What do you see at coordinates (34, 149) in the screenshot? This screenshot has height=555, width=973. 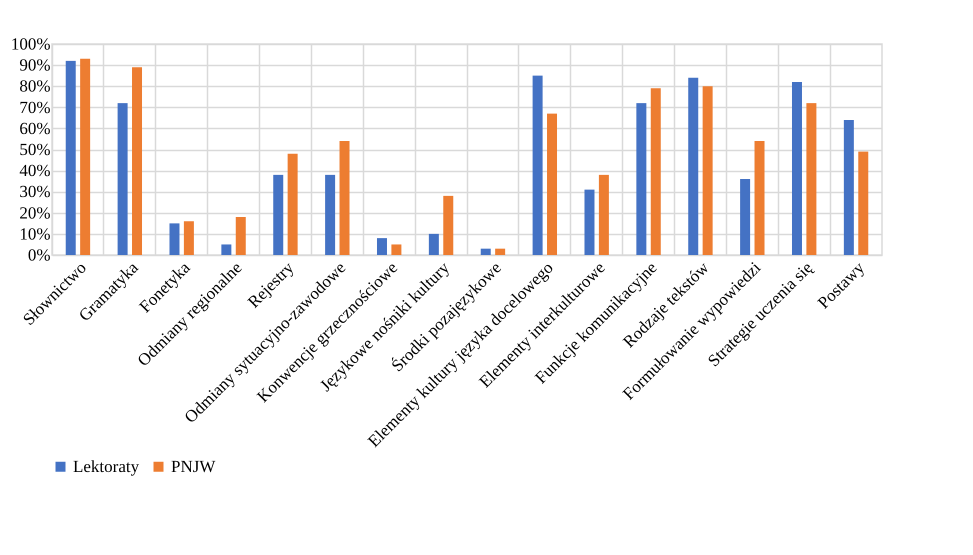 I see `y-tick-label: 50%` at bounding box center [34, 149].